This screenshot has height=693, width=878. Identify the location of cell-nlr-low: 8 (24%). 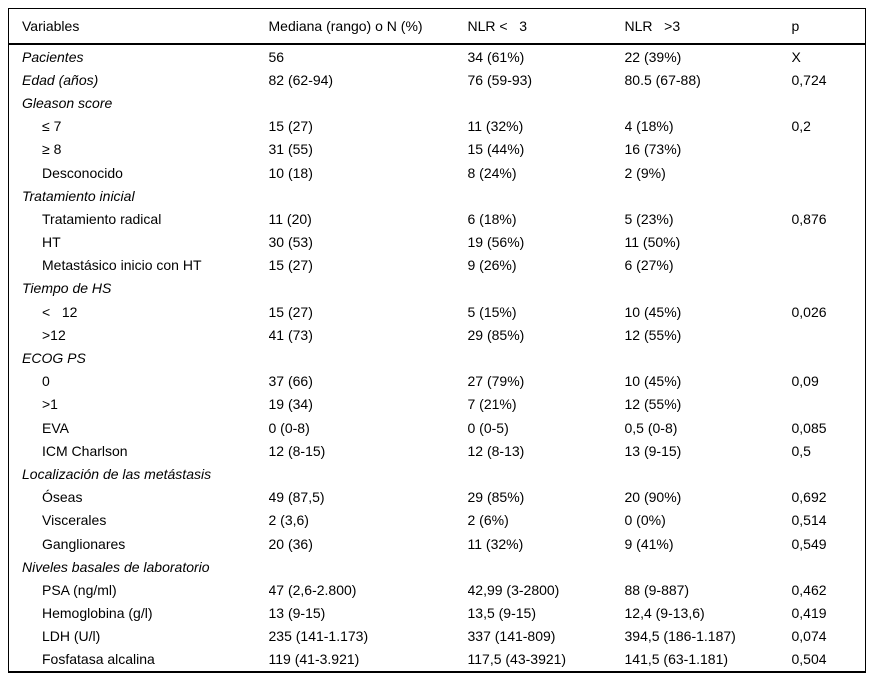
(492, 172).